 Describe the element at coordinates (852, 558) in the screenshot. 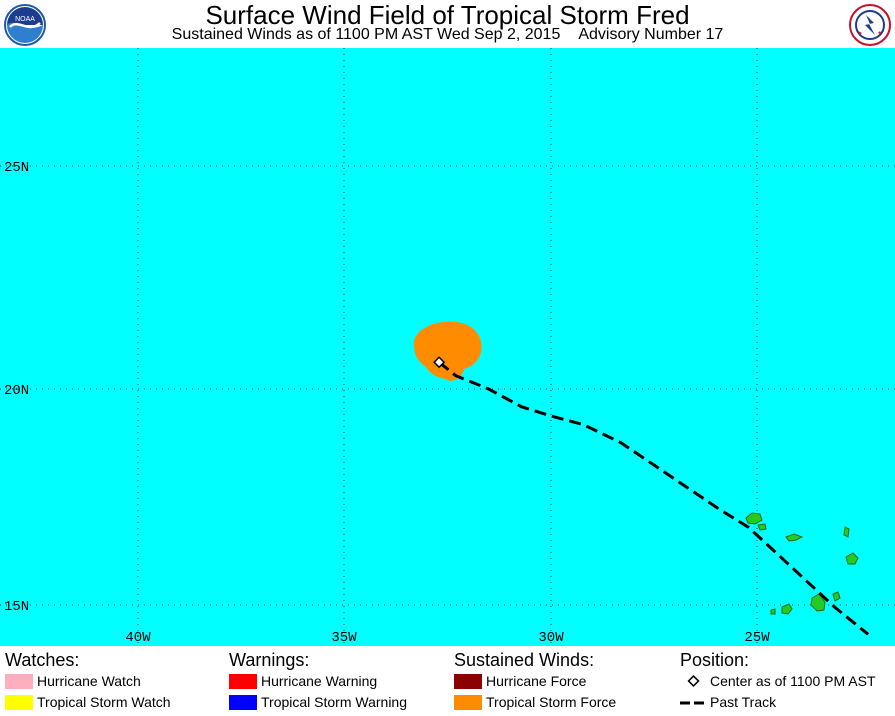

I see `island-boa-vista` at that location.